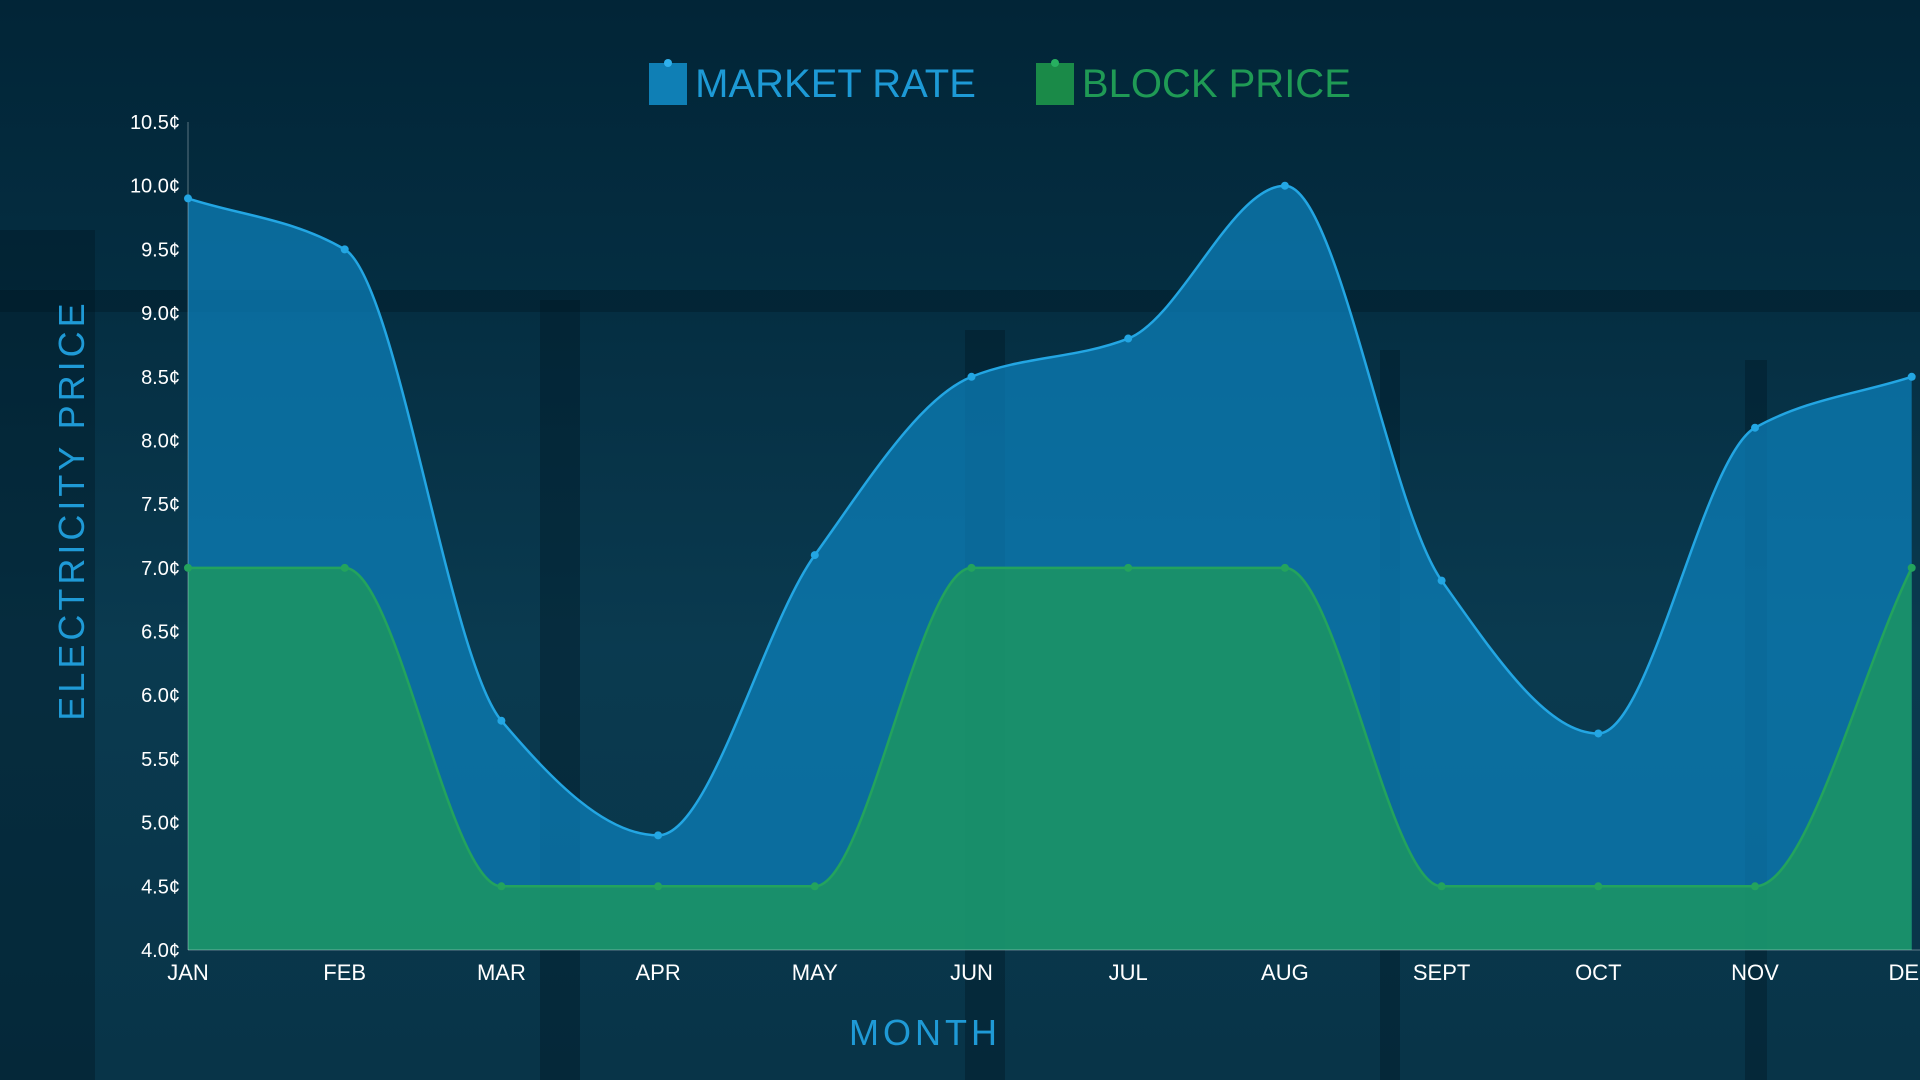 This screenshot has width=1920, height=1080. I want to click on y-tick-label: 10.0¢, so click(155, 187).